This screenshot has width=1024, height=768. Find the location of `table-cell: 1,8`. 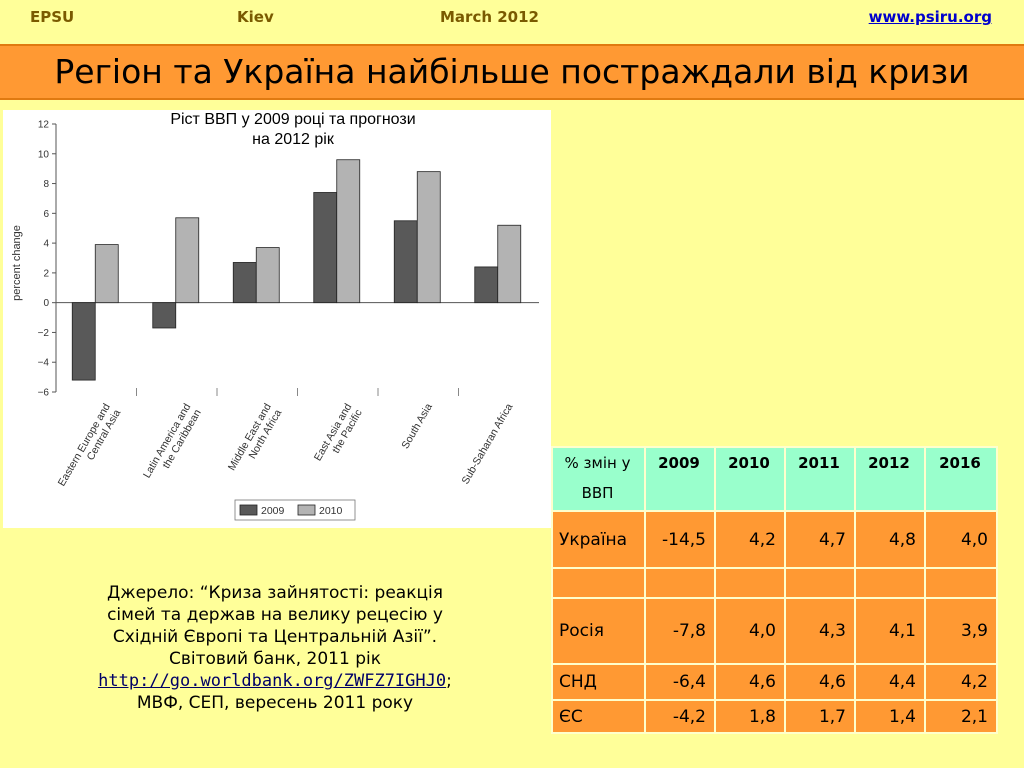

table-cell: 1,8 is located at coordinates (750, 716).